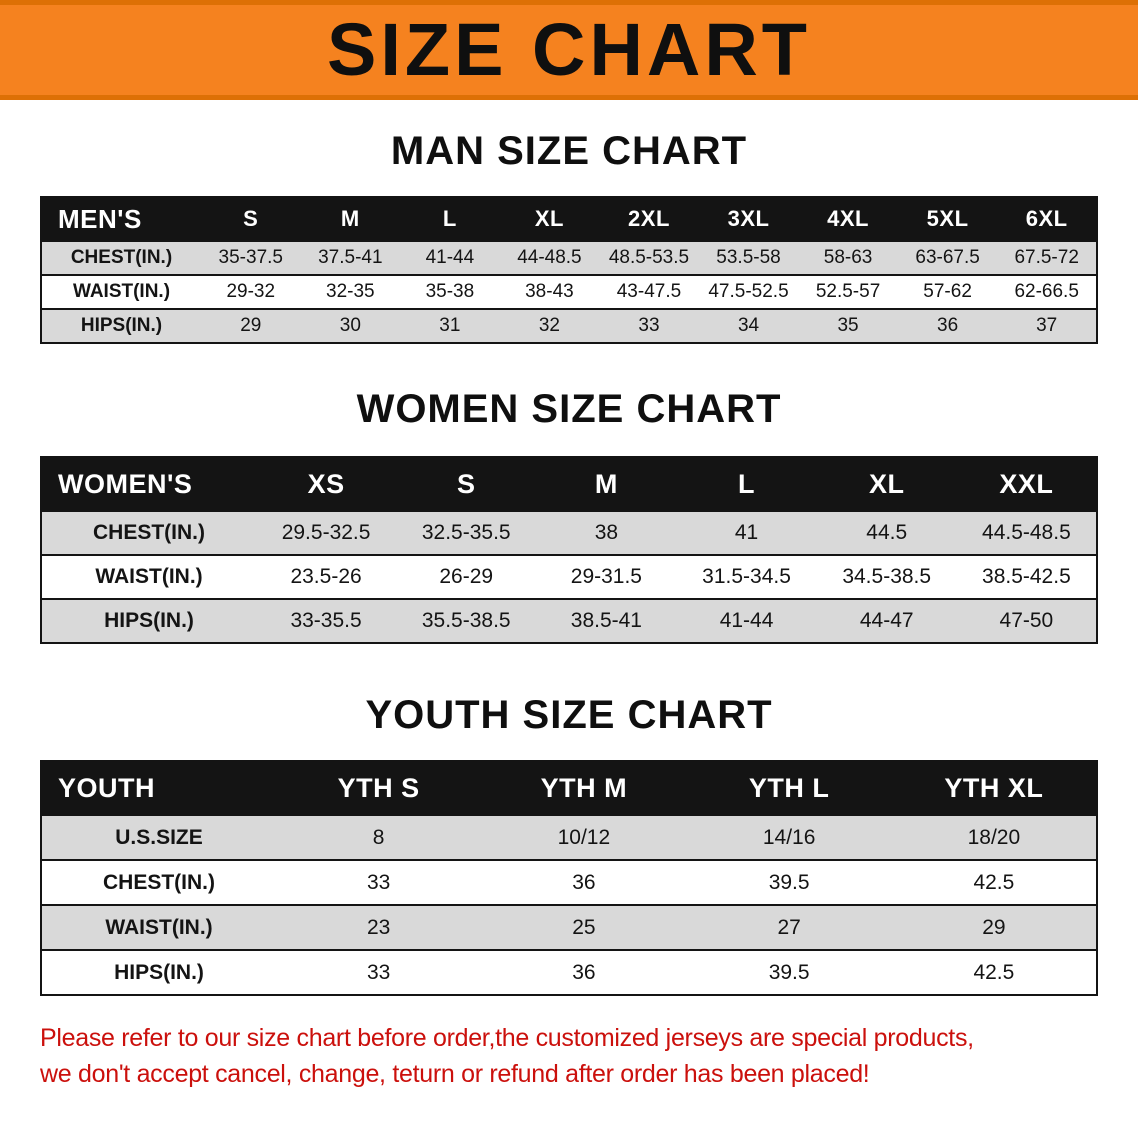 Image resolution: width=1138 pixels, height=1132 pixels. What do you see at coordinates (1026, 484) in the screenshot?
I see `size-header-cell: XXL` at bounding box center [1026, 484].